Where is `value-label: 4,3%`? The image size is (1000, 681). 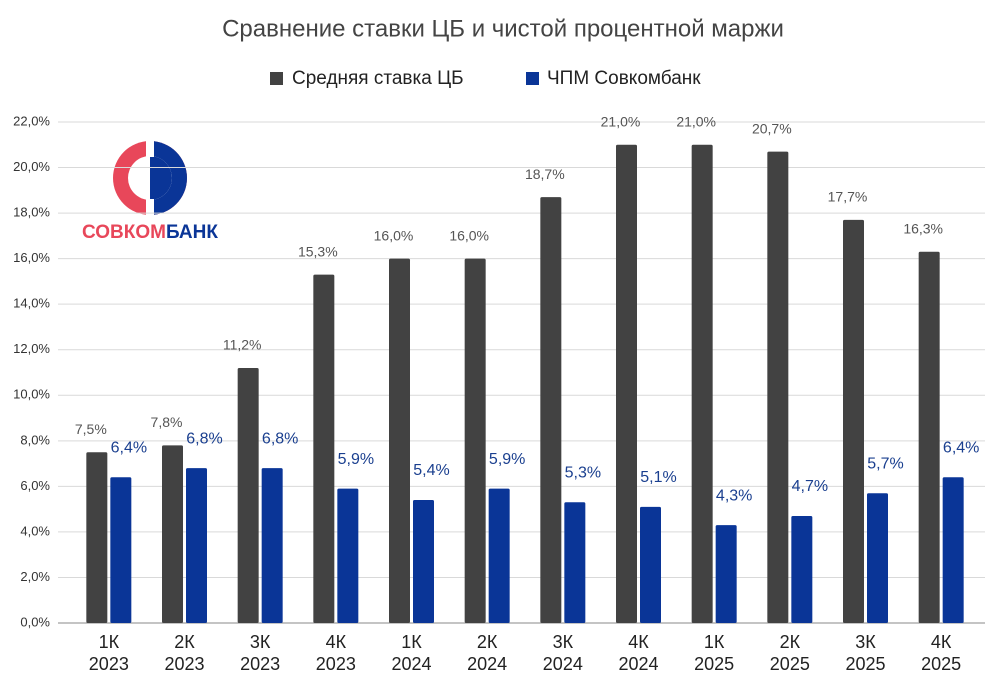 value-label: 4,3% is located at coordinates (734, 495).